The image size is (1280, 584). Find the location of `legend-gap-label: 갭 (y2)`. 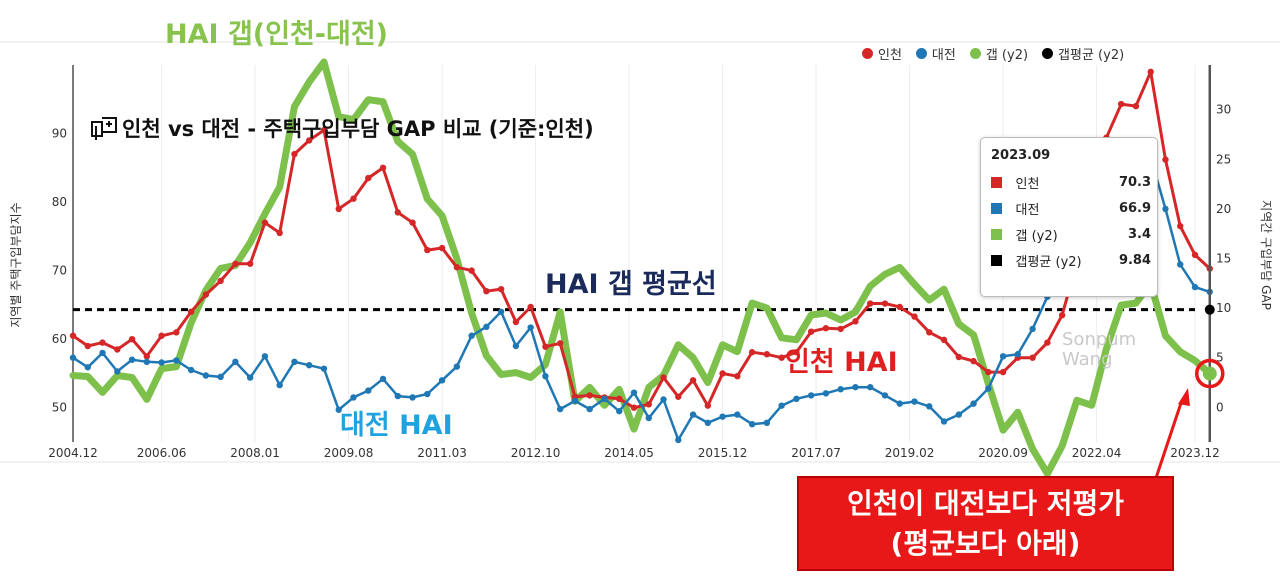

legend-gap-label: 갭 (y2) is located at coordinates (1007, 55).